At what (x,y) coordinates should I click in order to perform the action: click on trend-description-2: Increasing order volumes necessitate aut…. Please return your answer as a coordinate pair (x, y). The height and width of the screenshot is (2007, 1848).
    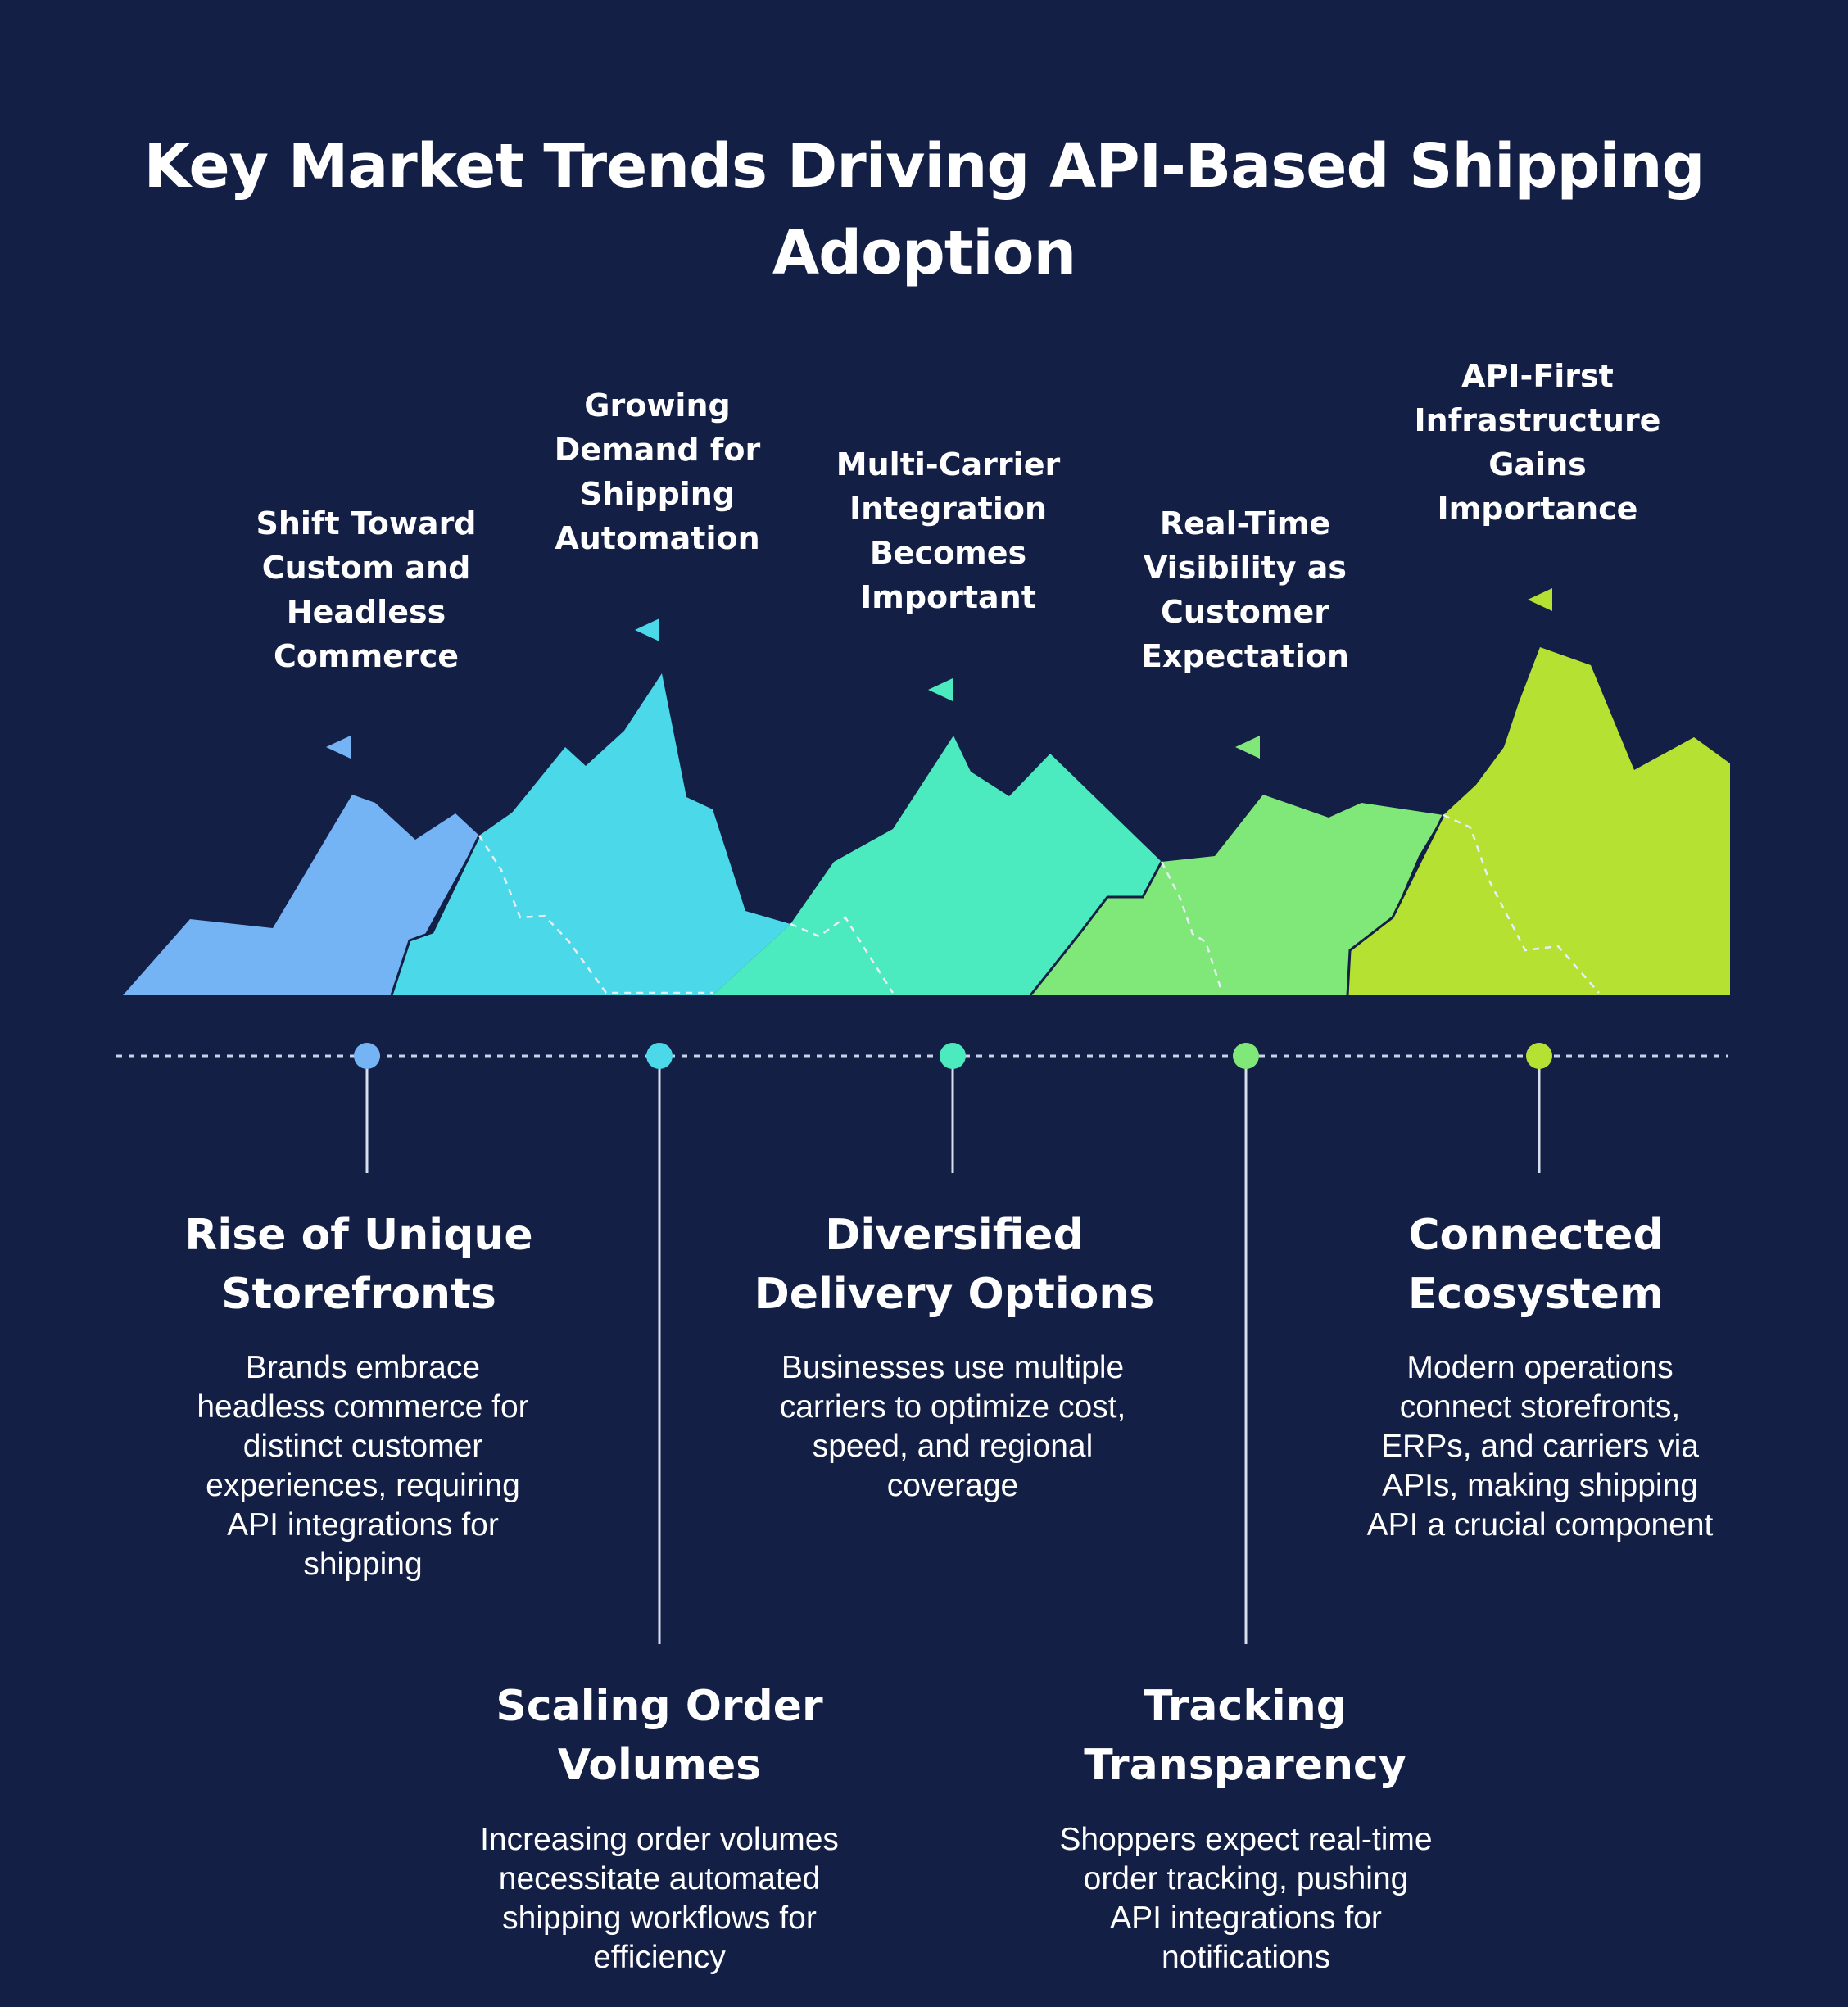
    Looking at the image, I should click on (659, 1899).